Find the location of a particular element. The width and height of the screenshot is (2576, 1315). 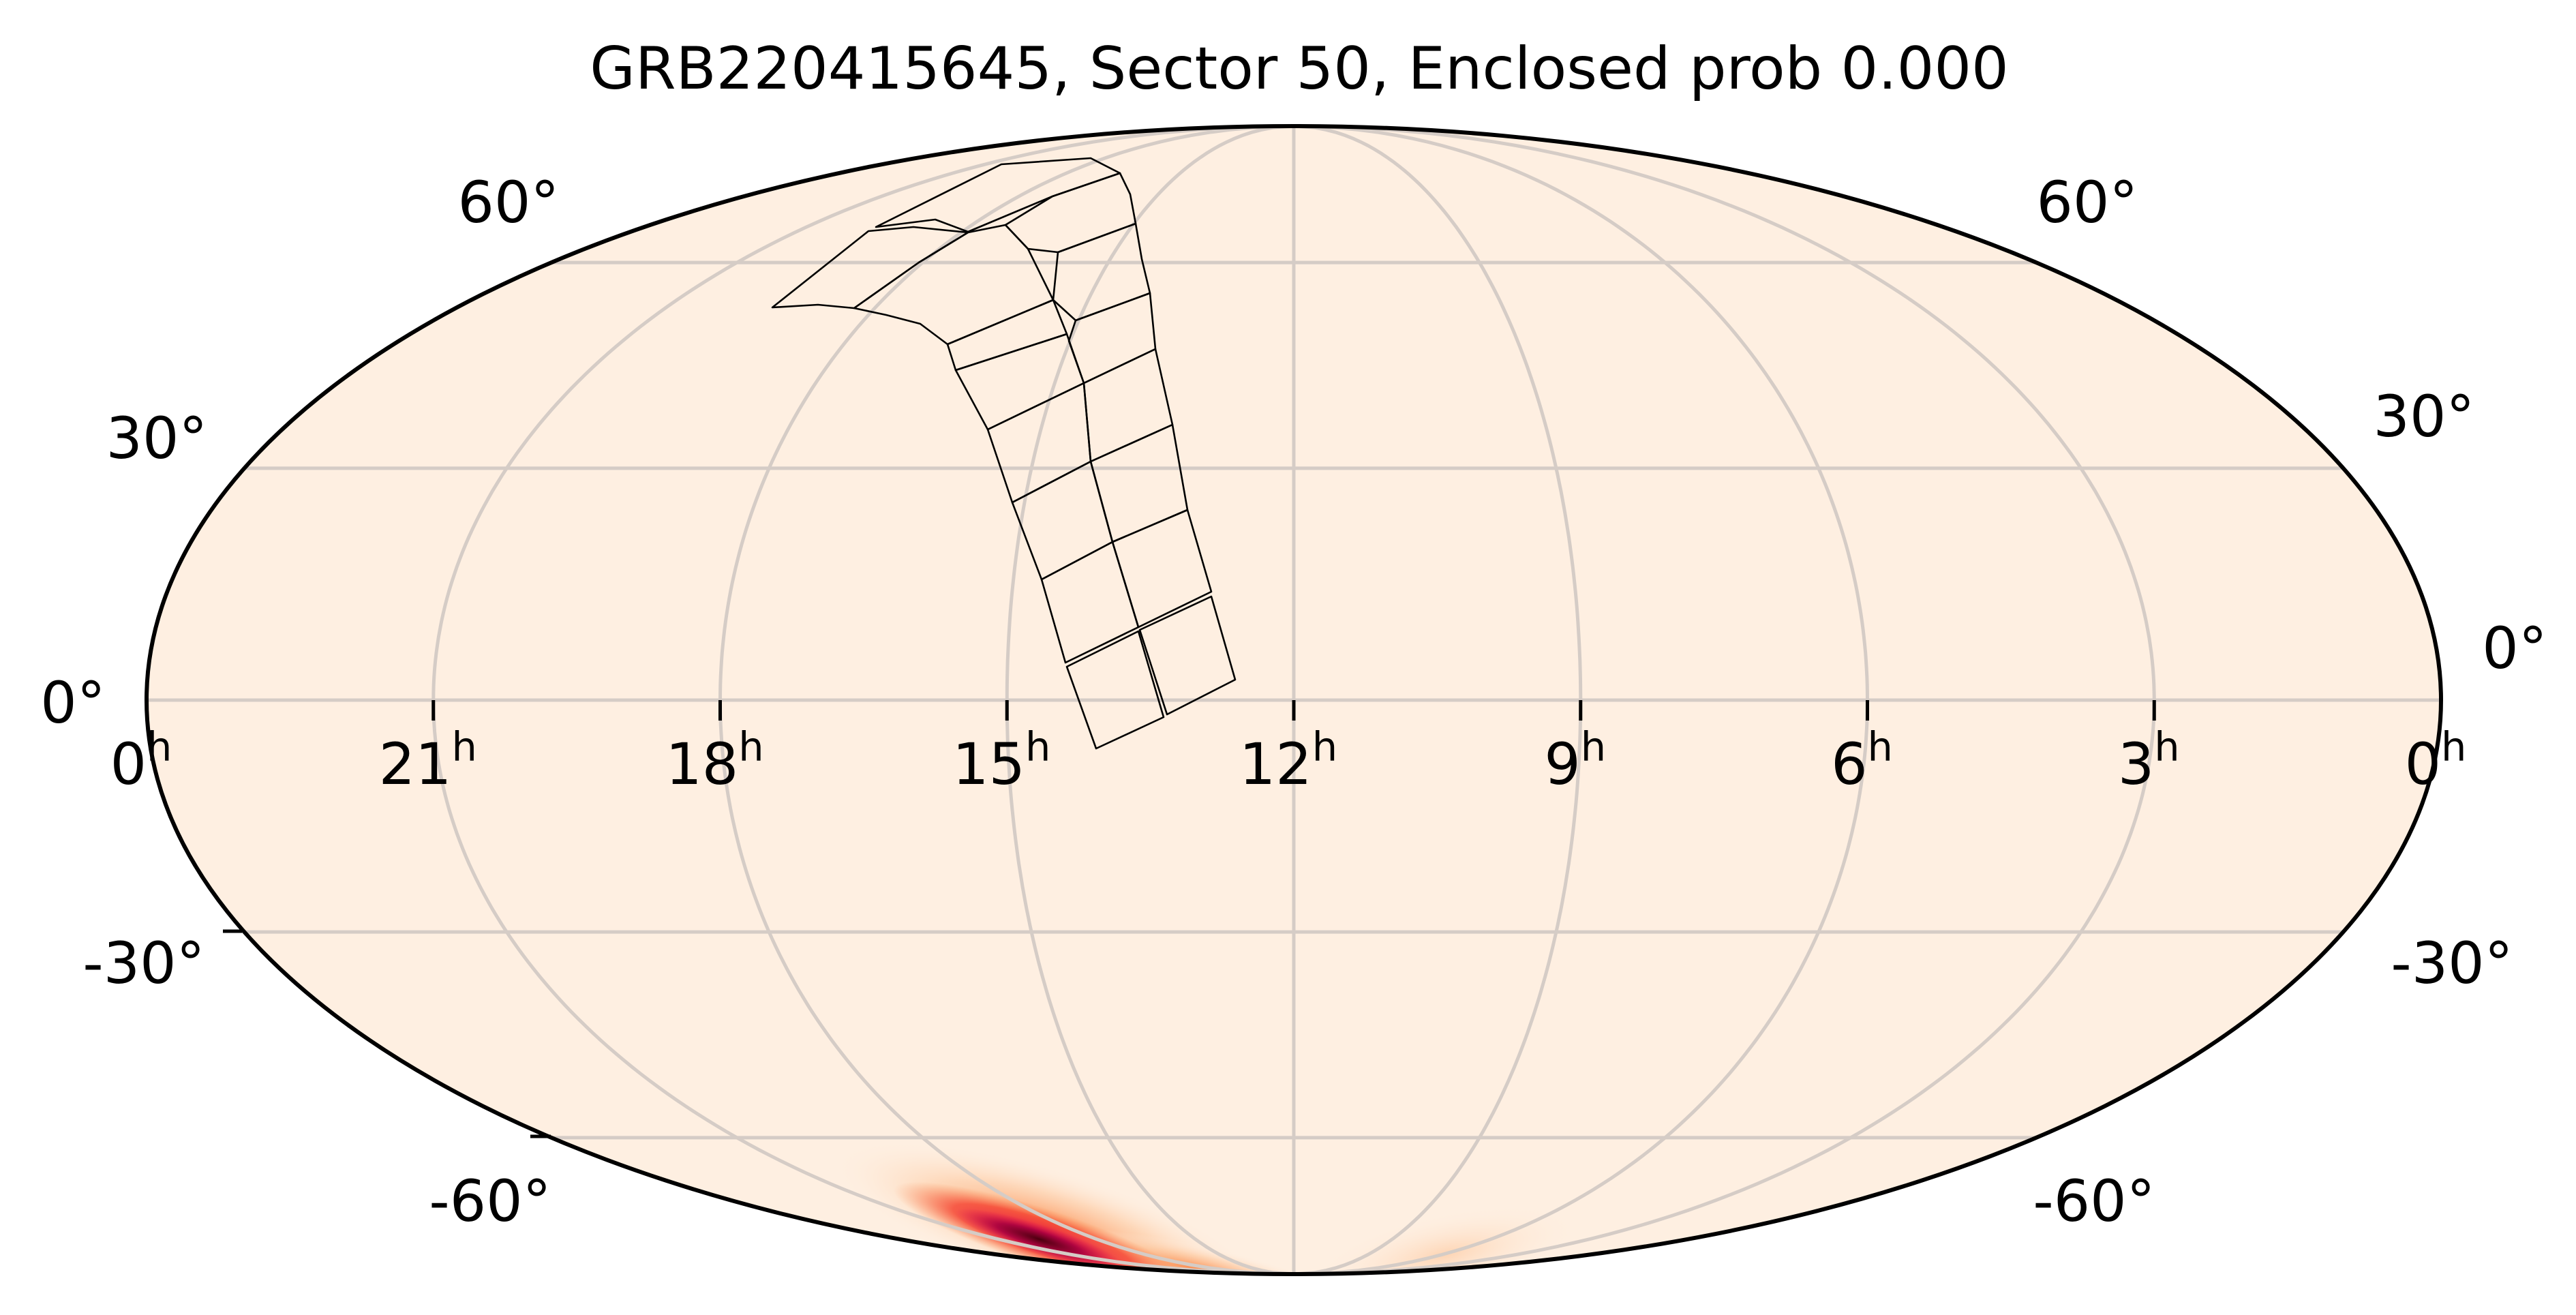

ra-tick-label: 9h is located at coordinates (1575, 760).